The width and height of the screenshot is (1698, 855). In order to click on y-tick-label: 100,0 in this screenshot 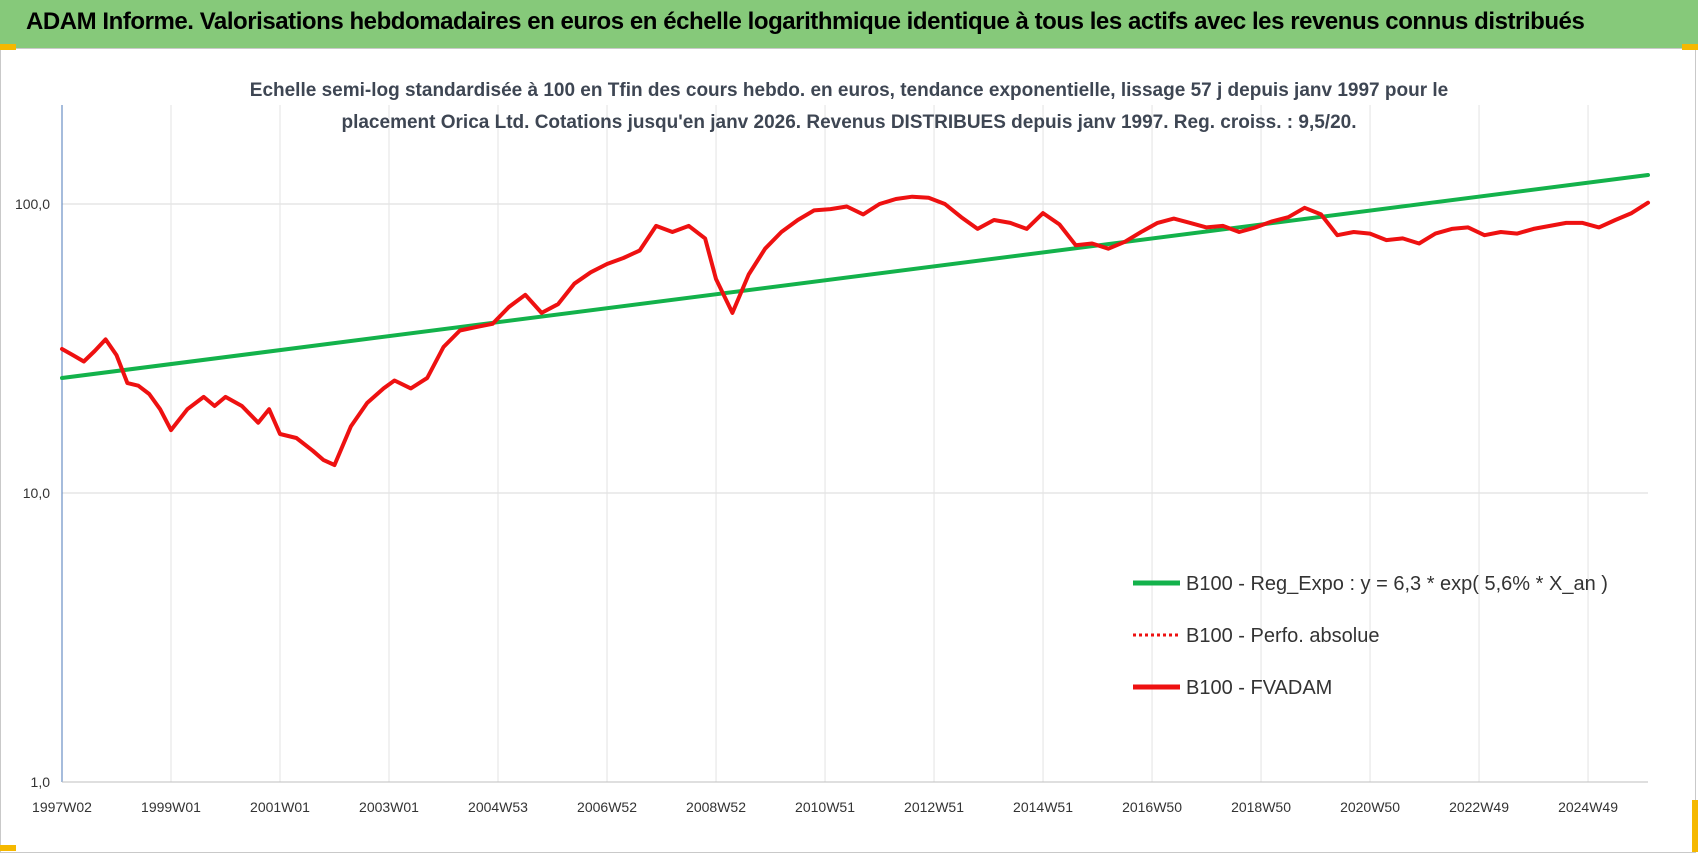, I will do `click(32, 204)`.